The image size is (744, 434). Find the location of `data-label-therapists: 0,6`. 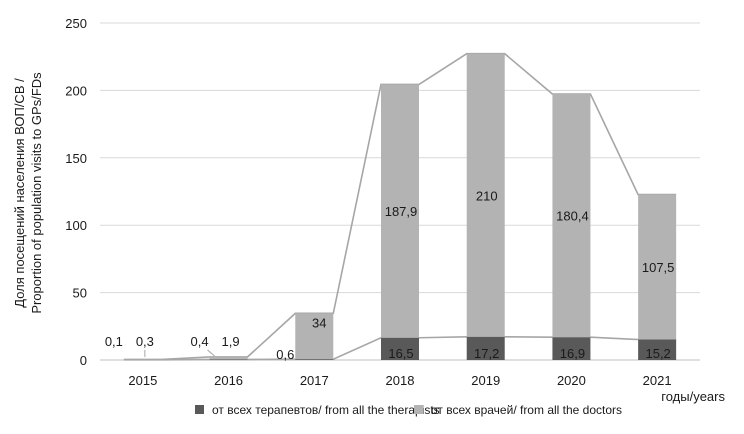

data-label-therapists: 0,6 is located at coordinates (285, 354).